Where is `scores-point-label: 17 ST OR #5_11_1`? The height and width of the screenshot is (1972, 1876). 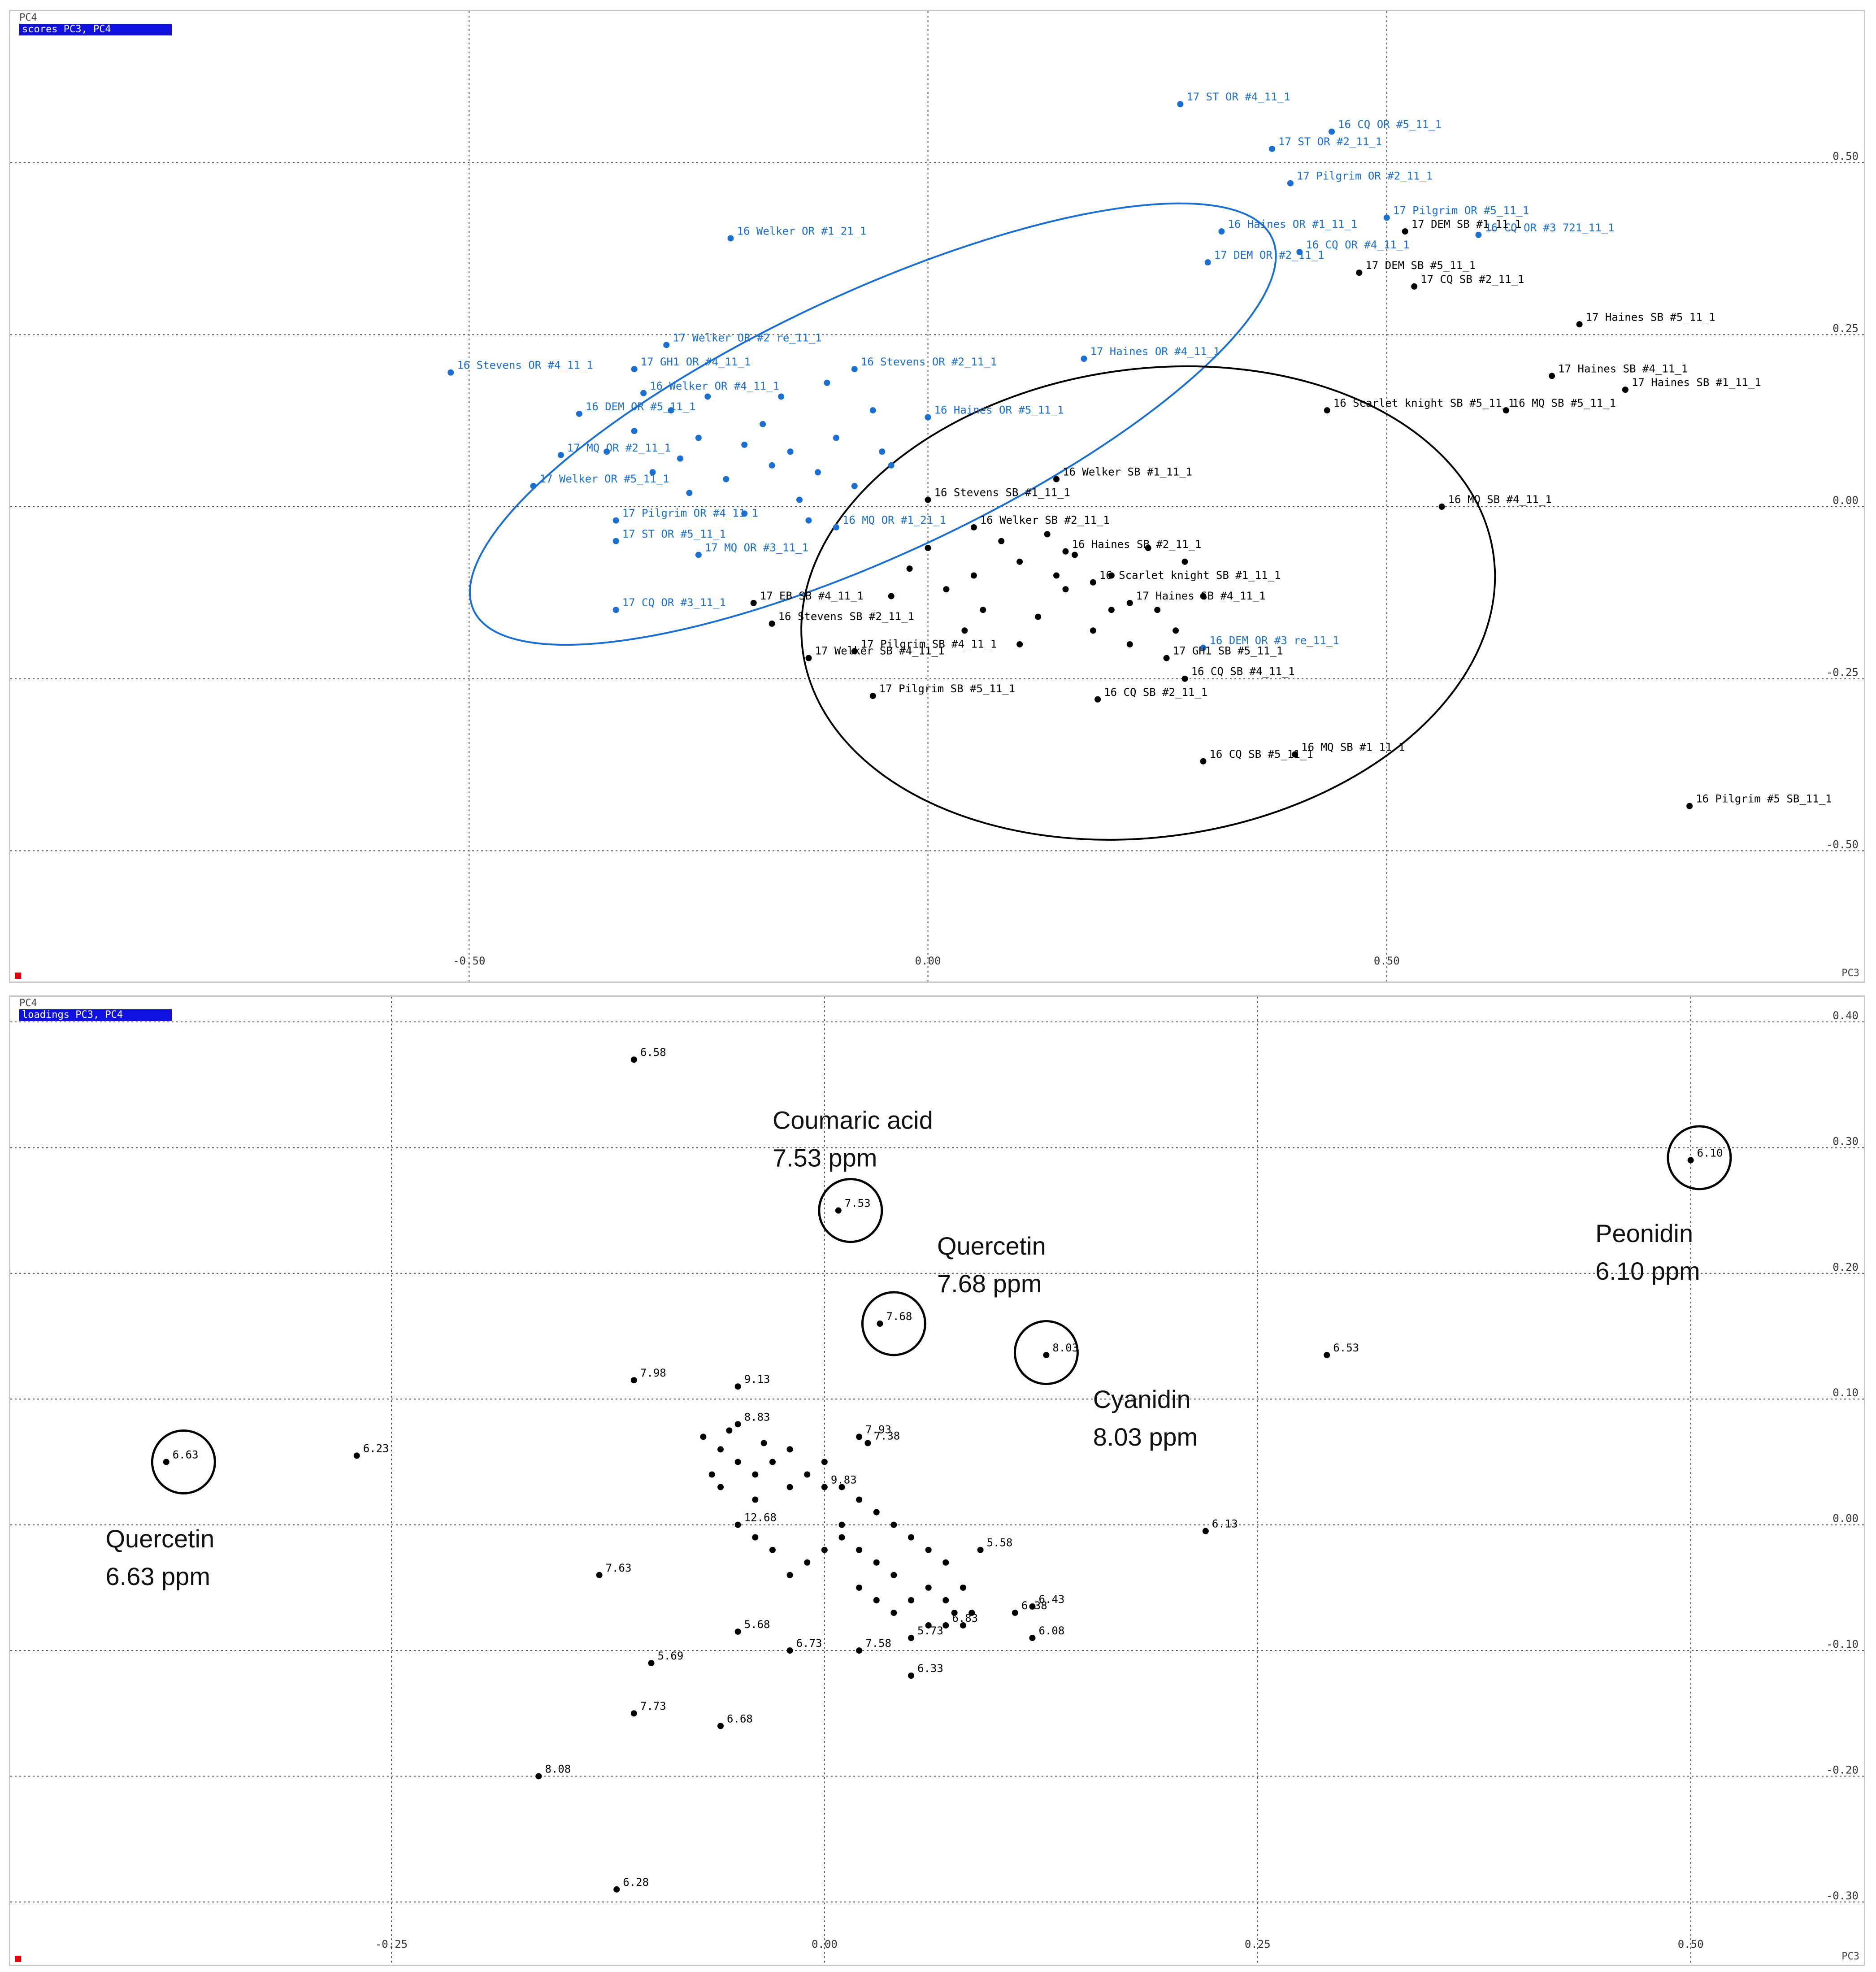
scores-point-label: 17 ST OR #5_11_1 is located at coordinates (674, 534).